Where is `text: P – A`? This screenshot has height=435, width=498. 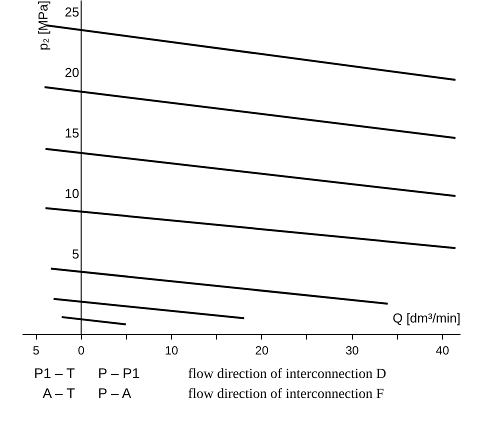
text: P – A is located at coordinates (115, 393).